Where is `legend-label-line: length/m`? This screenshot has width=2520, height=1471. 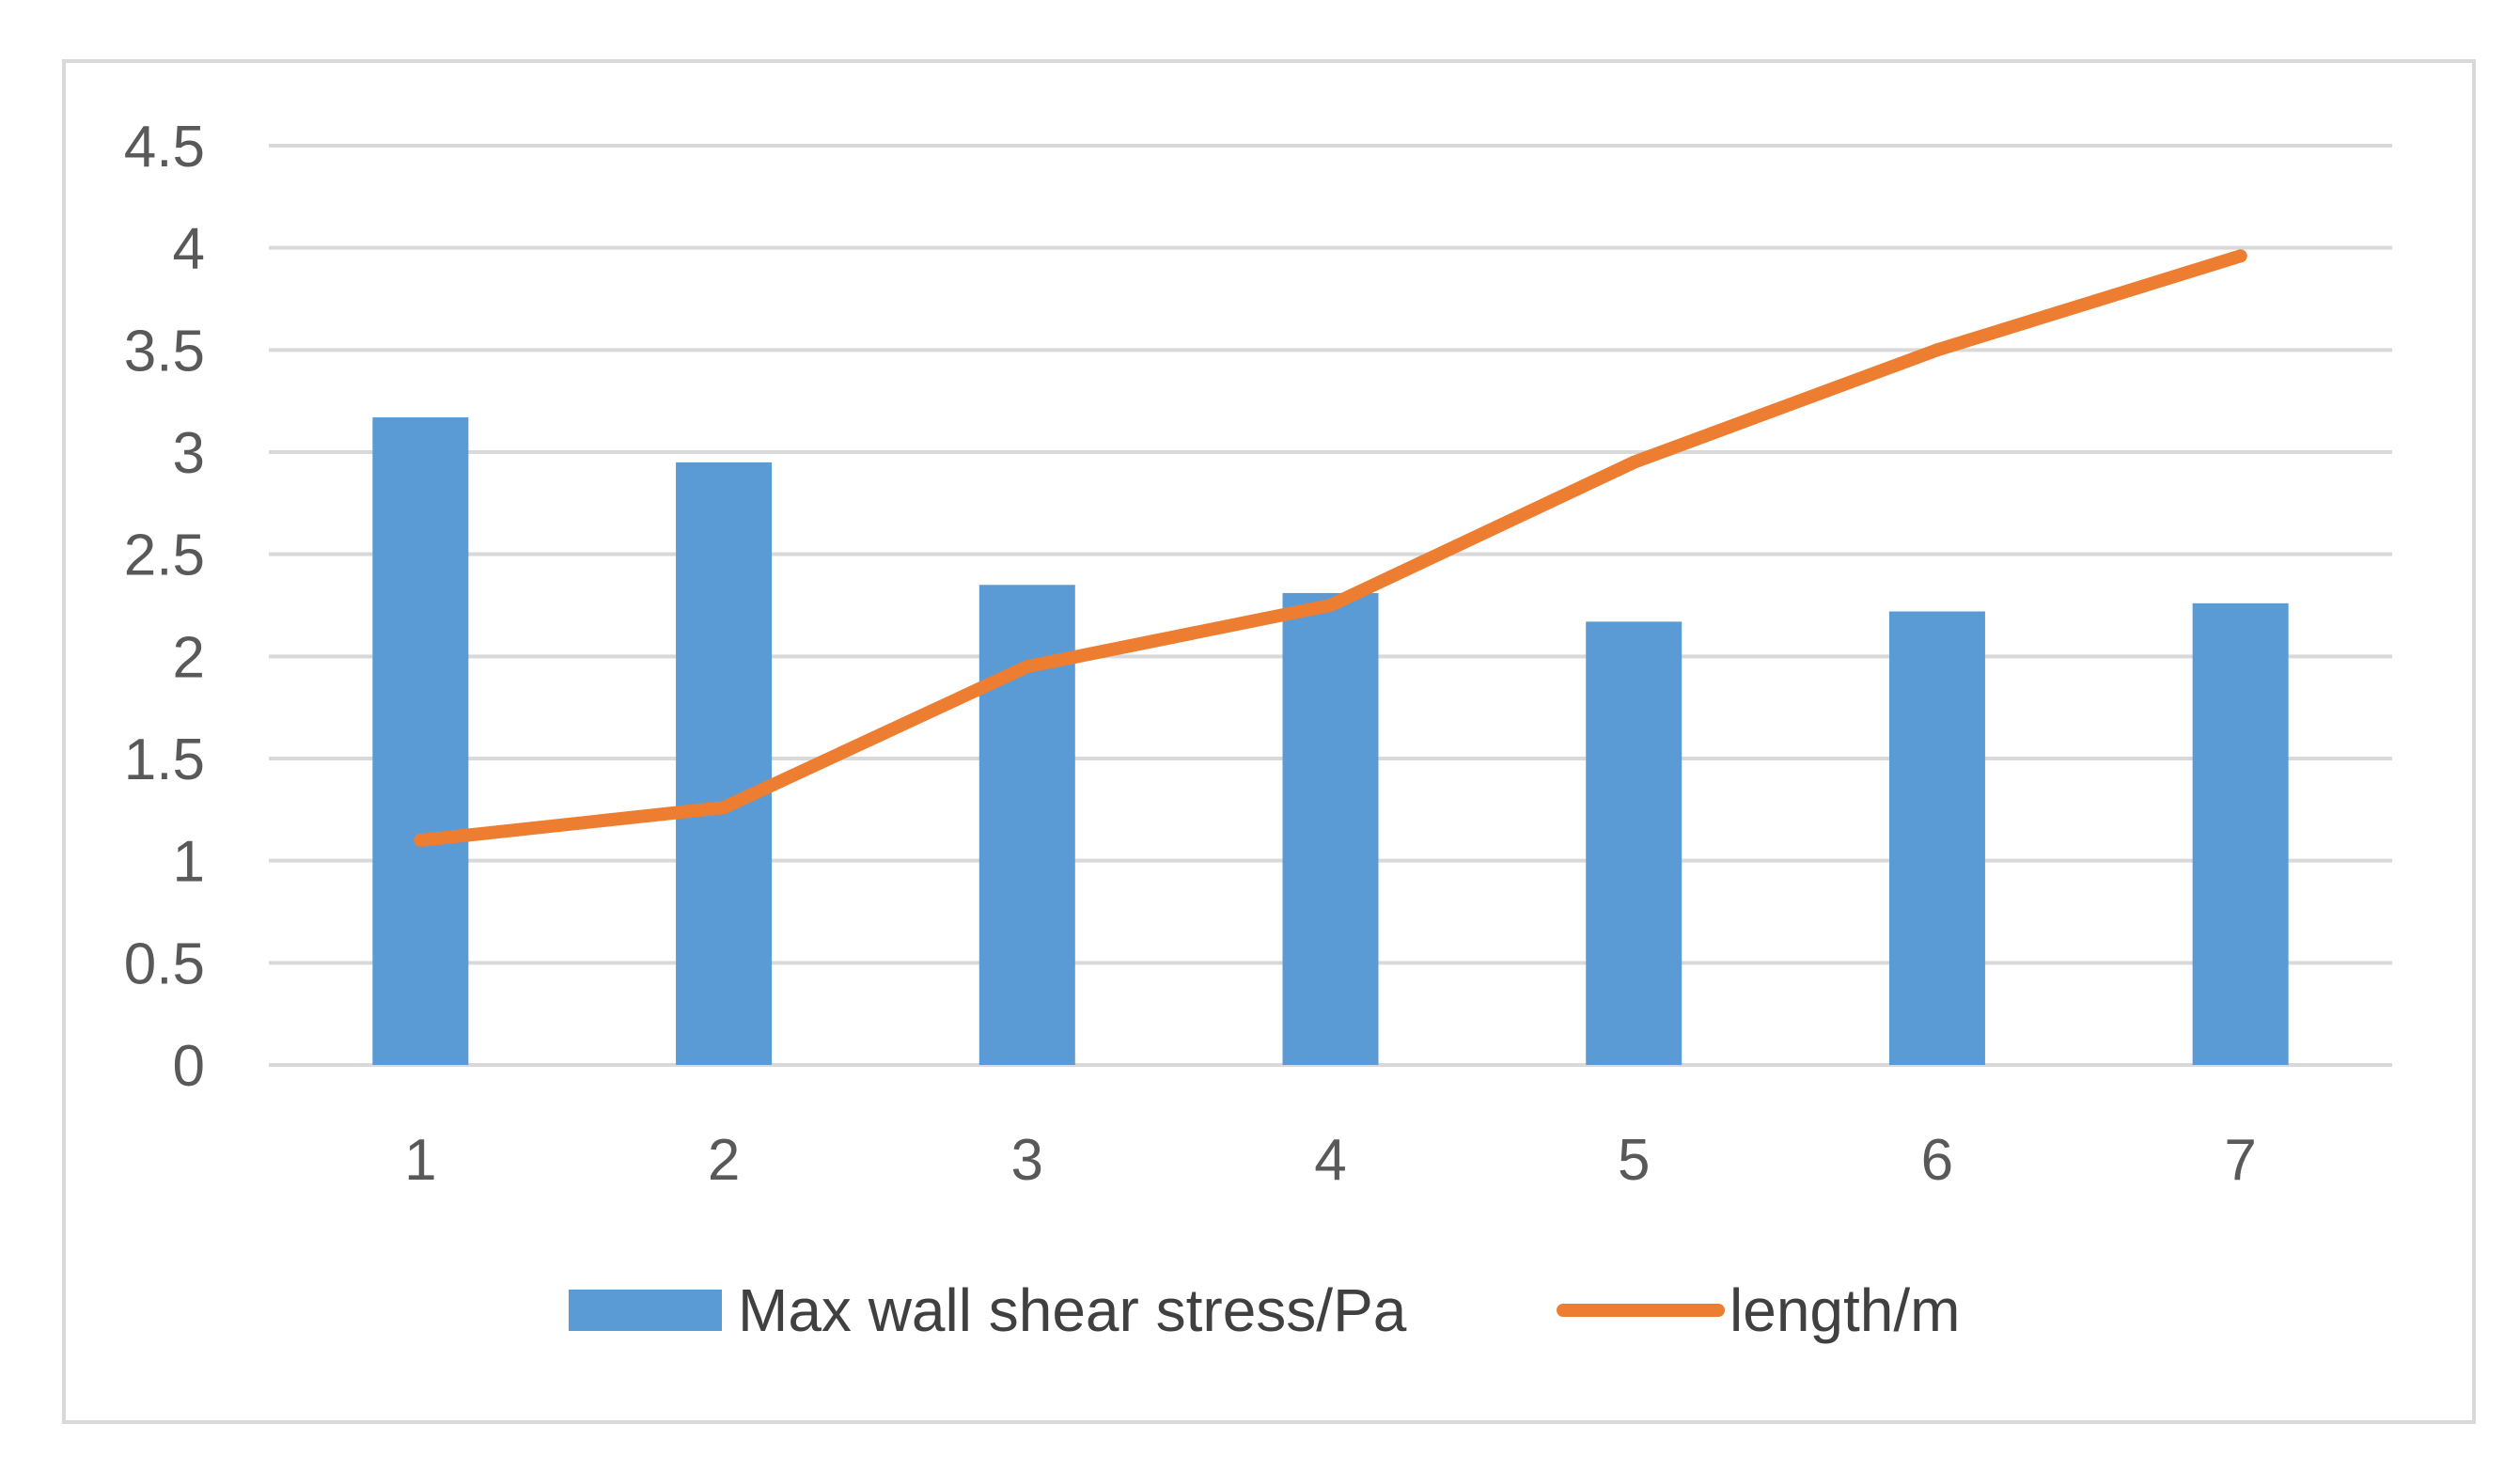 legend-label-line: length/m is located at coordinates (1845, 1310).